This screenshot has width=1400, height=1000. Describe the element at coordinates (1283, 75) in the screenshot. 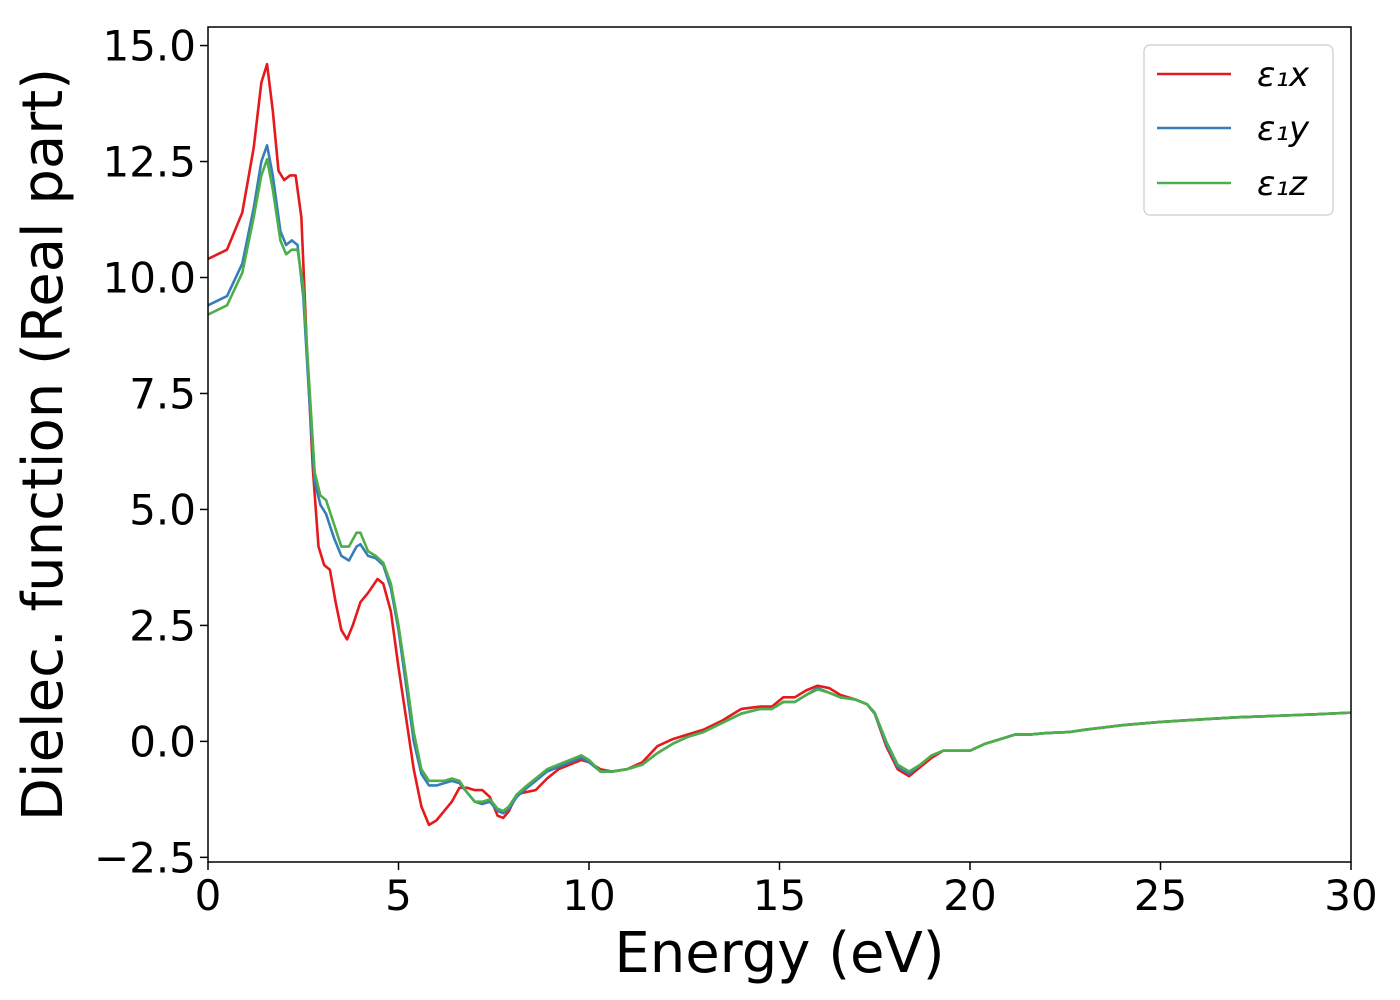

I see `legend-label-epsilon-1x: ε₁x` at that location.